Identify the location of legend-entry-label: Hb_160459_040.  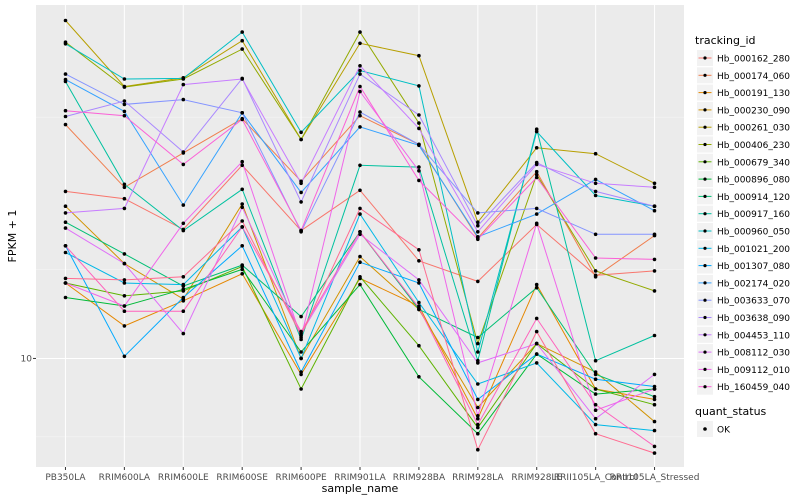
(753, 388).